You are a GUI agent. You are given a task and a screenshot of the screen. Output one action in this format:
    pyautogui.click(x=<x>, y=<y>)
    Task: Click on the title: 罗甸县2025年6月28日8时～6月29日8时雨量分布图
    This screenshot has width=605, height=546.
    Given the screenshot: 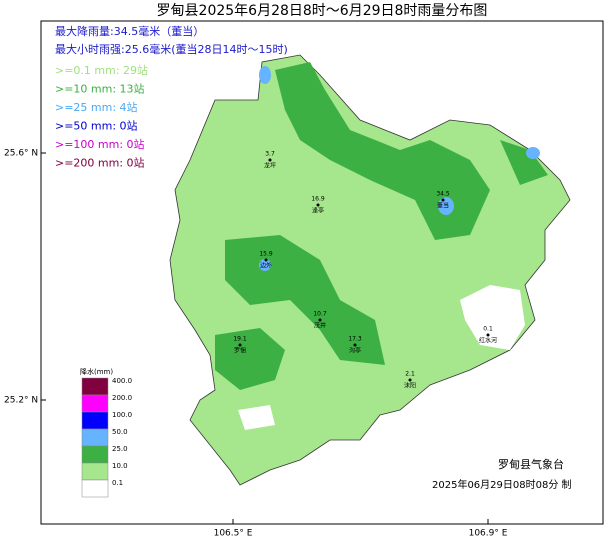 What is the action you would take?
    pyautogui.click(x=322, y=11)
    